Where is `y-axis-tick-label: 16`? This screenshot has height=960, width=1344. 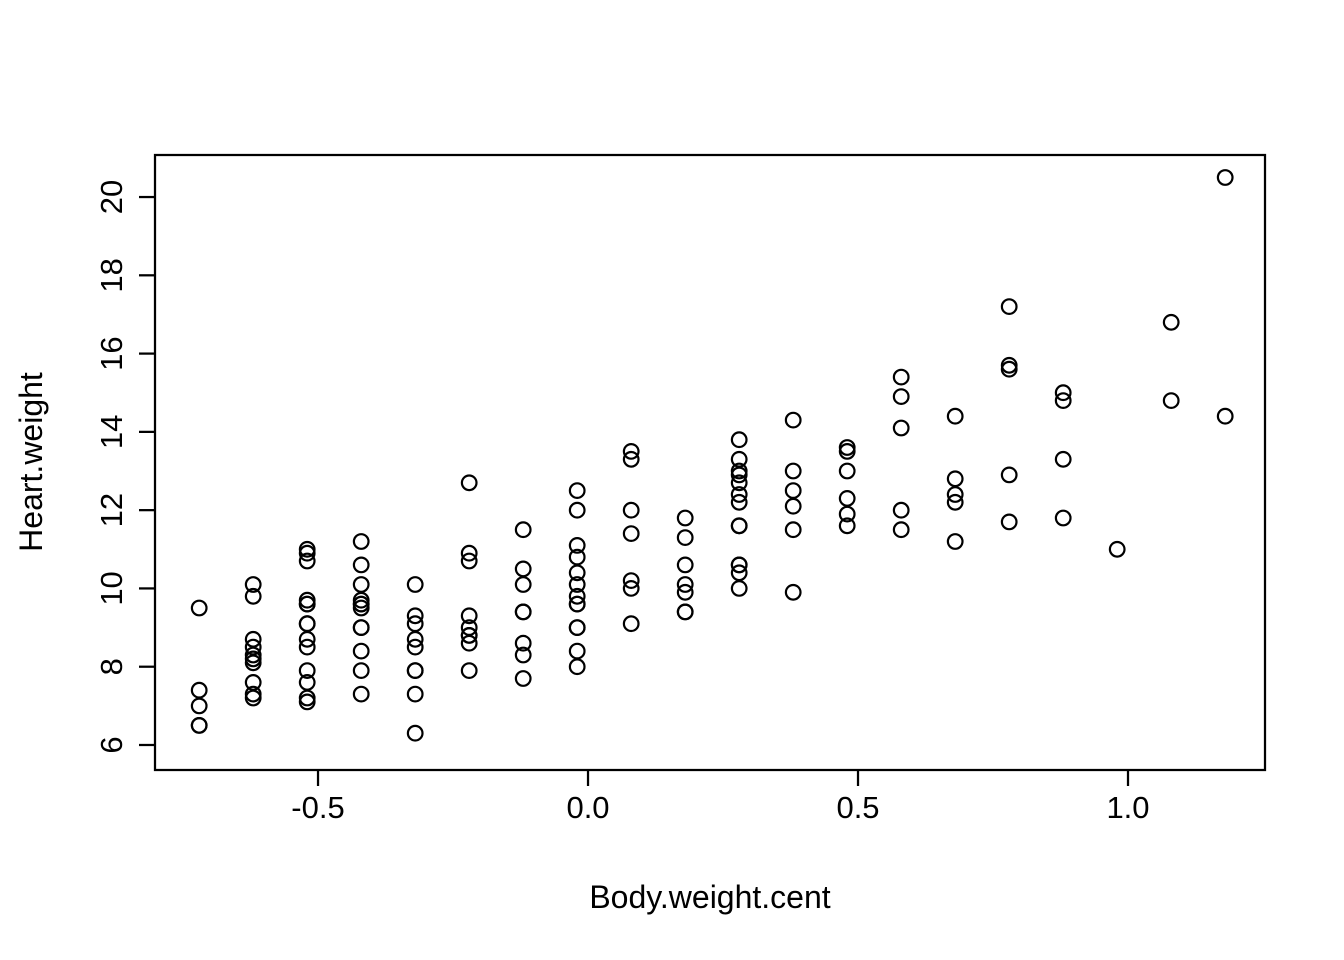
y-axis-tick-label: 16 is located at coordinates (111, 353).